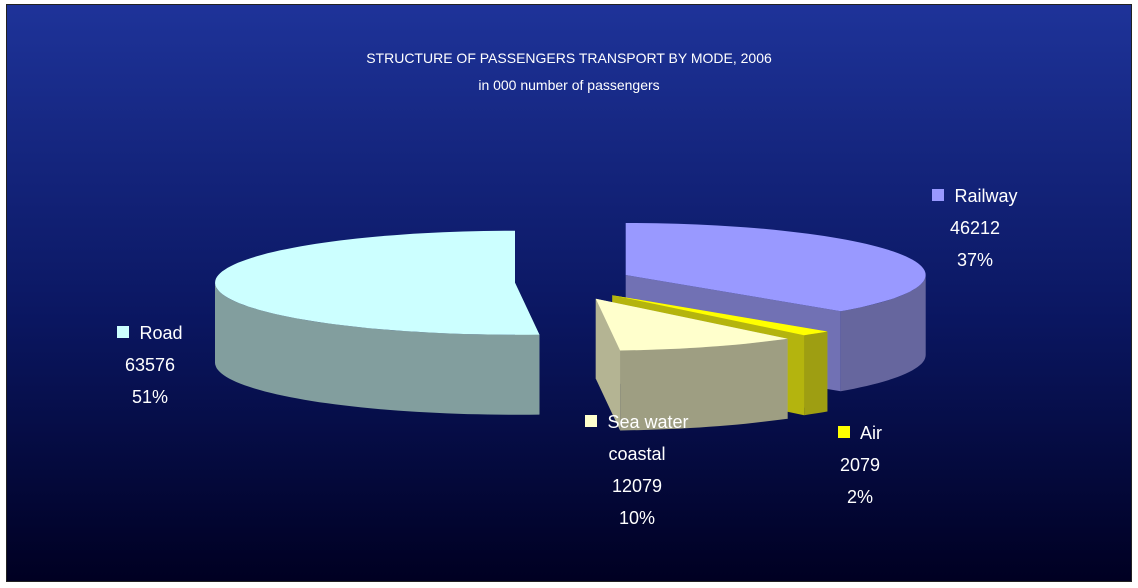 This screenshot has width=1138, height=588. I want to click on label-text: 12079, so click(637, 486).